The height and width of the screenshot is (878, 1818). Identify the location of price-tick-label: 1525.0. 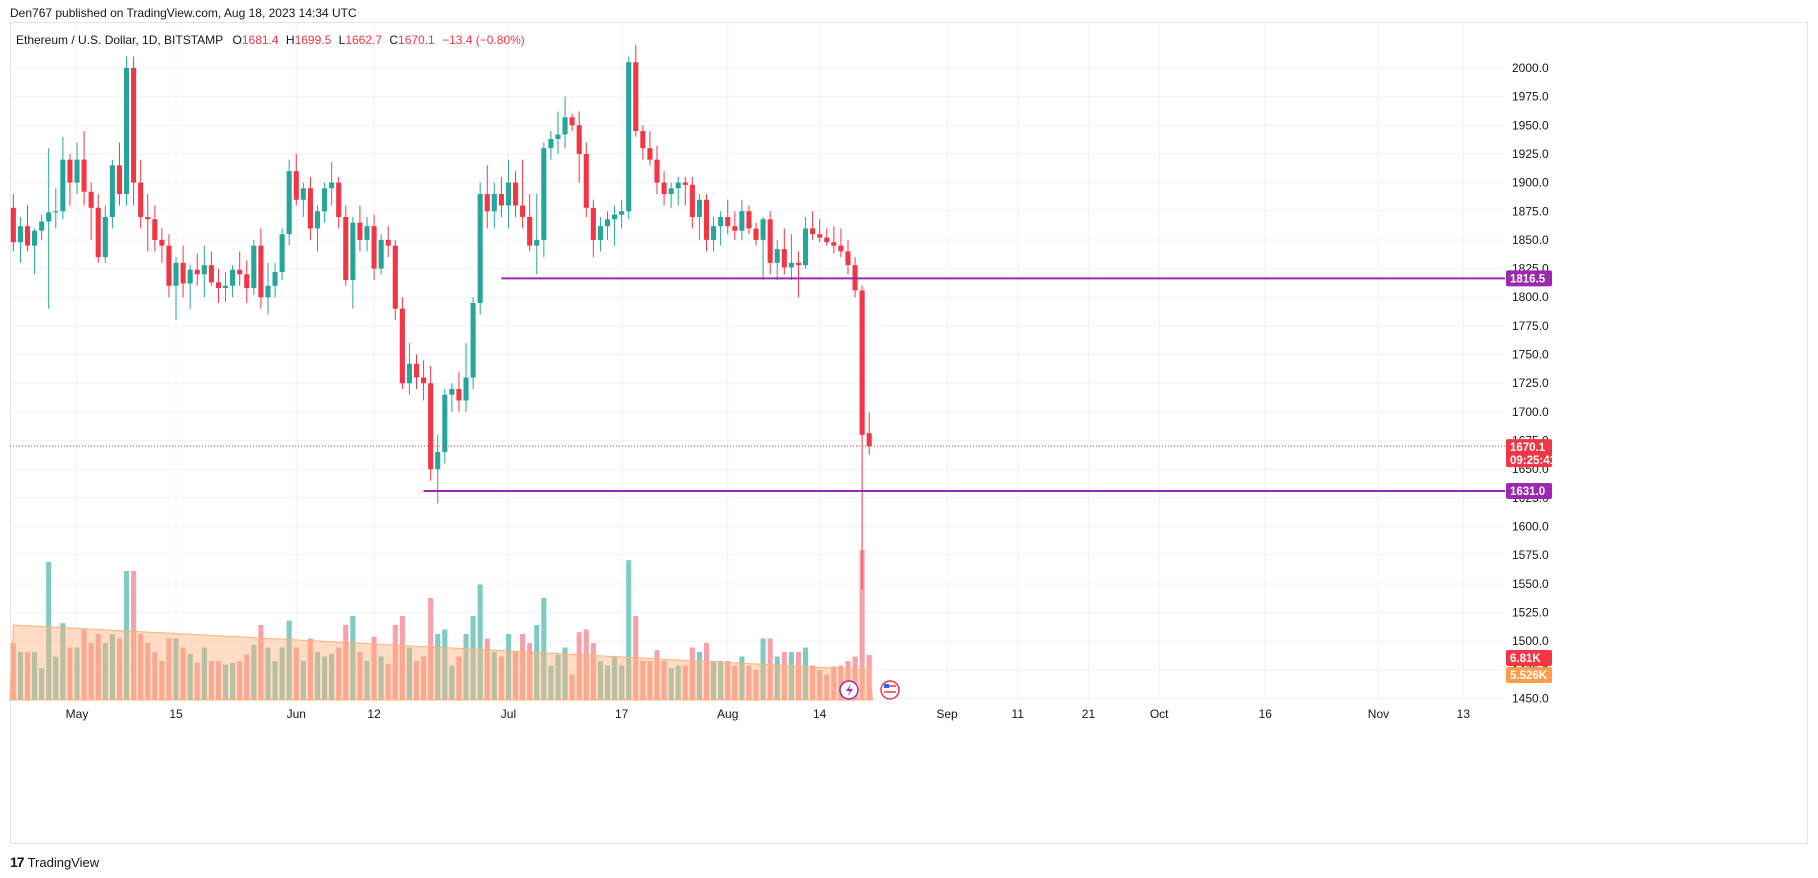
(1530, 613).